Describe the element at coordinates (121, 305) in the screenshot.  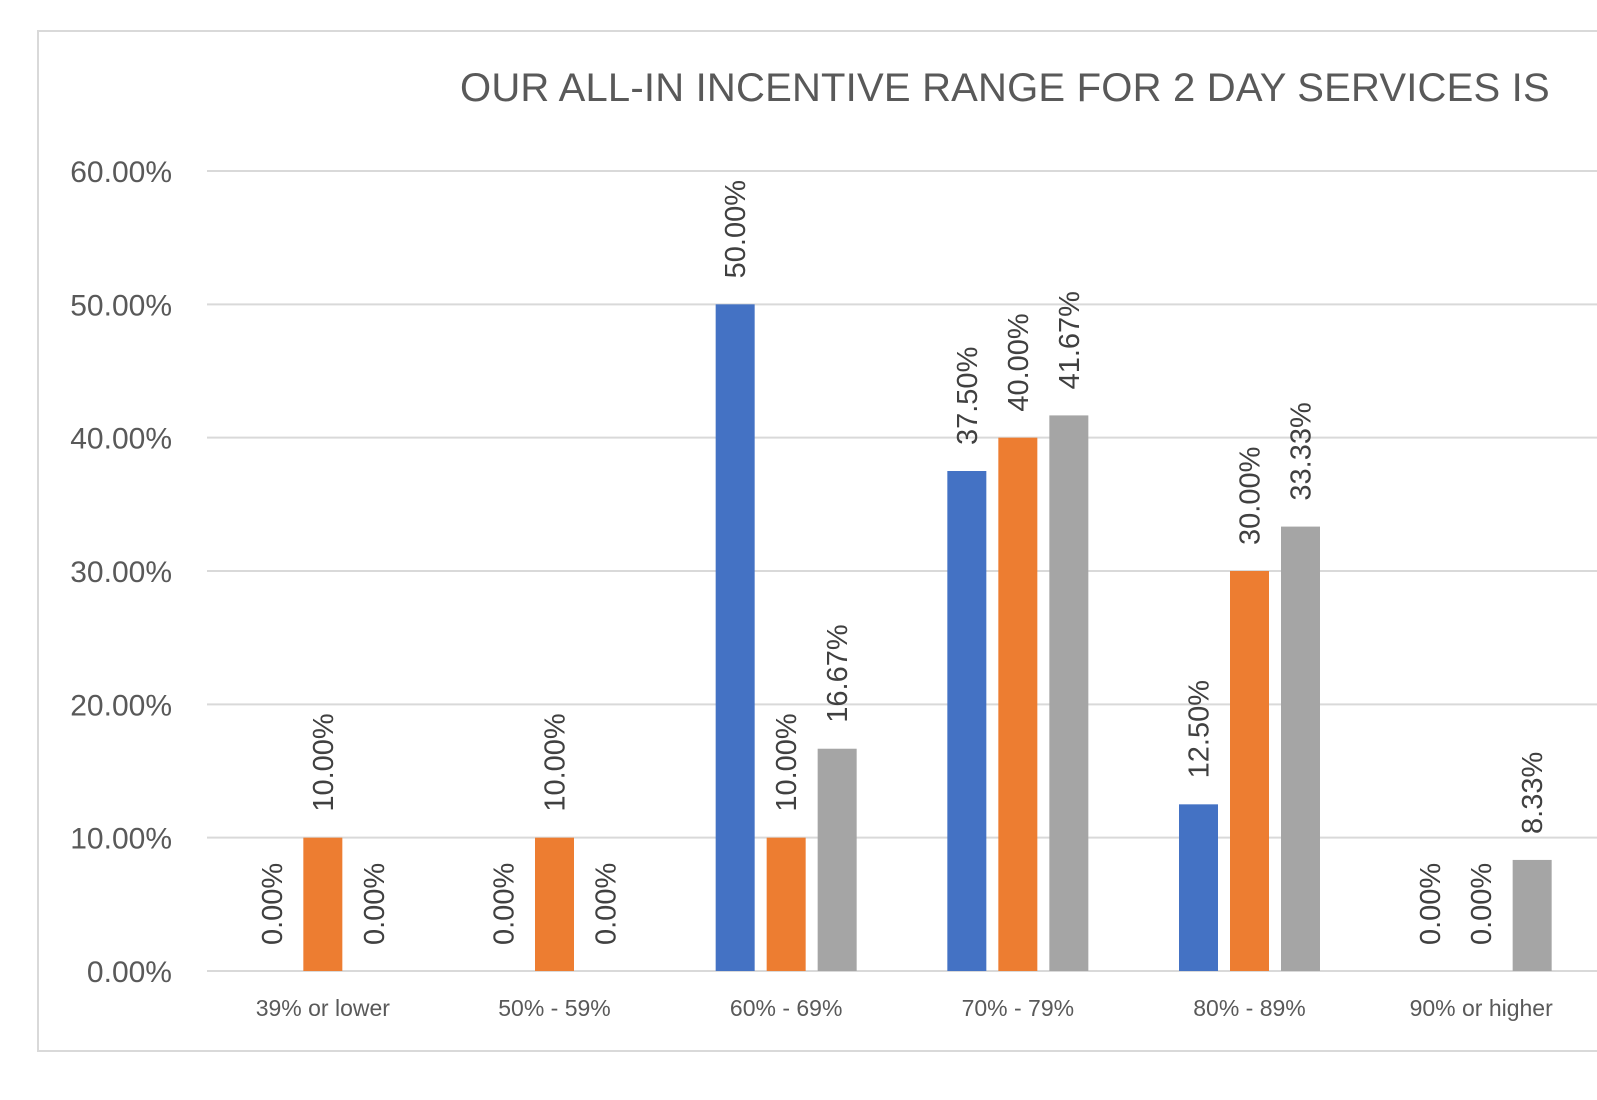
I see `y-tick-label: 50.00%` at that location.